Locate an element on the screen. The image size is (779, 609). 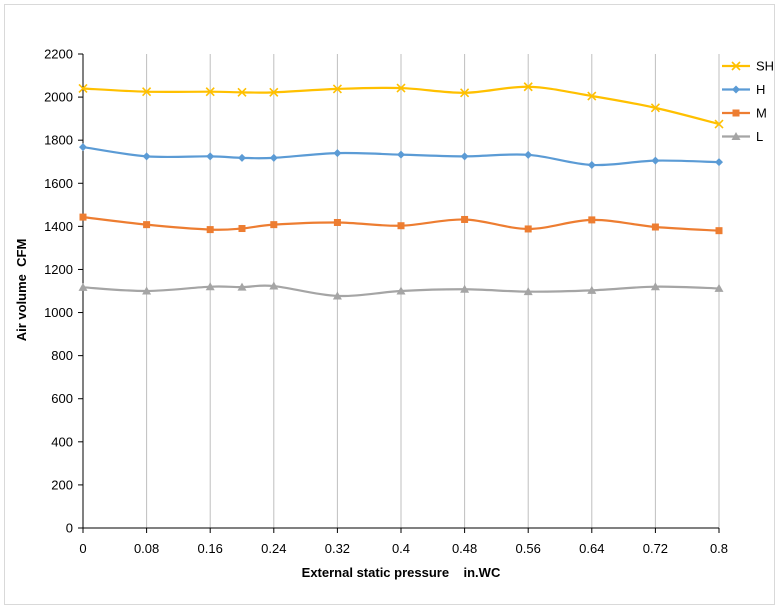
y-tick-label: 1400 is located at coordinates (58, 226).